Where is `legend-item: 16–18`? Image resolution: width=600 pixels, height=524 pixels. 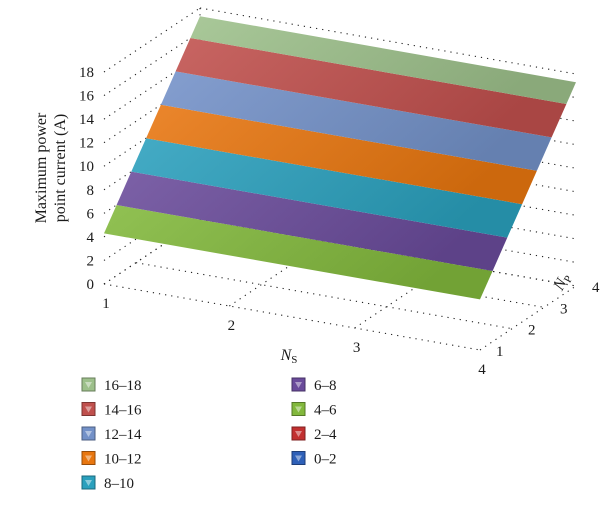
legend-item: 16–18 is located at coordinates (111, 385).